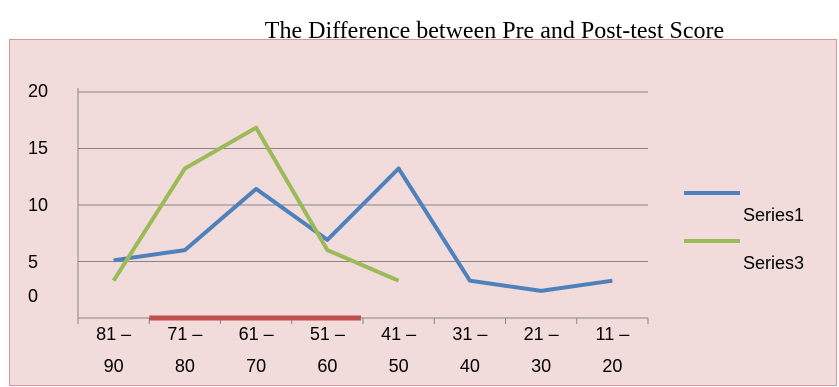 The image size is (839, 387). Describe the element at coordinates (38, 205) in the screenshot. I see `y-tick-label: 10` at that location.